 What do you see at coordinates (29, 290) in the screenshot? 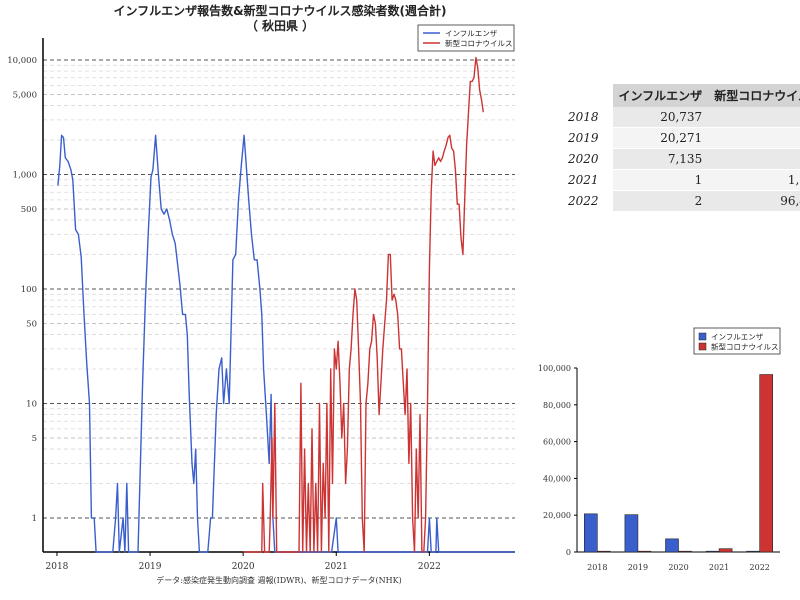
I see `y-tick-label: 100` at bounding box center [29, 290].